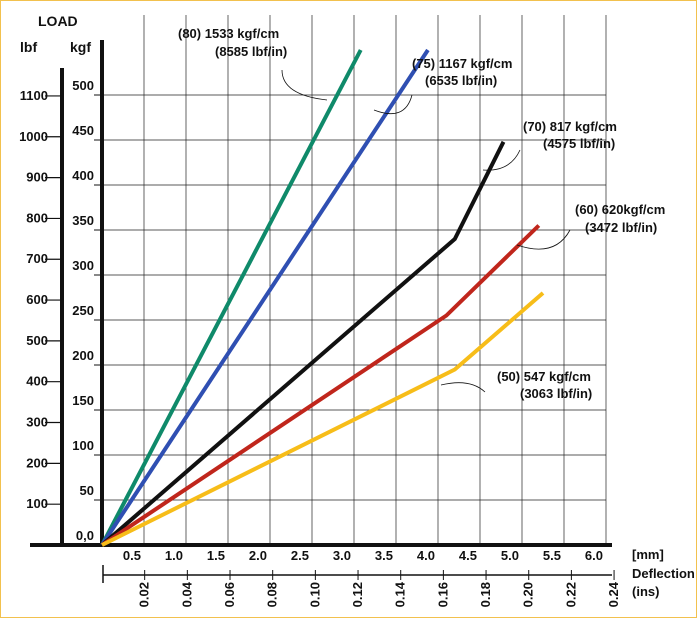 Image resolution: width=697 pixels, height=618 pixels. What do you see at coordinates (544, 376) in the screenshot?
I see `annotation-s50-line1: (50) 547 kgf/cm` at bounding box center [544, 376].